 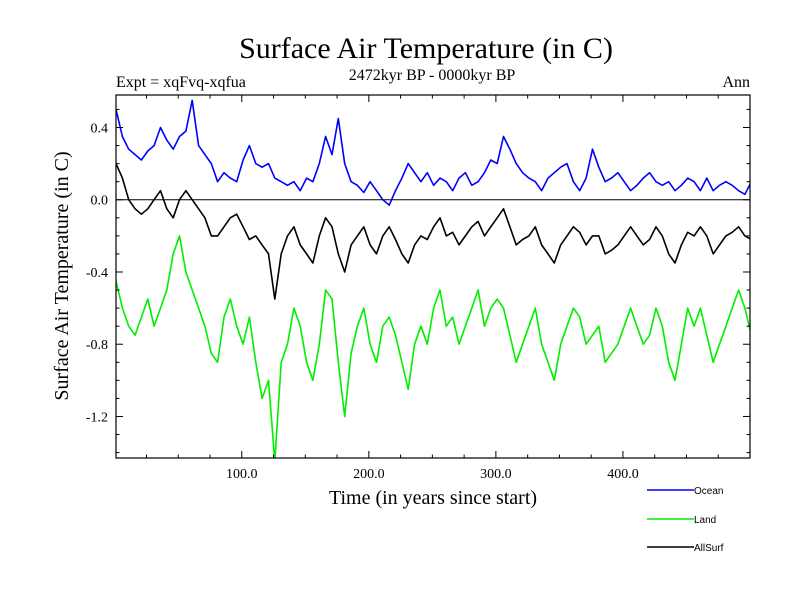 What do you see at coordinates (62, 275) in the screenshot?
I see `y-axis-label: Surface Air Temperature (in C)` at bounding box center [62, 275].